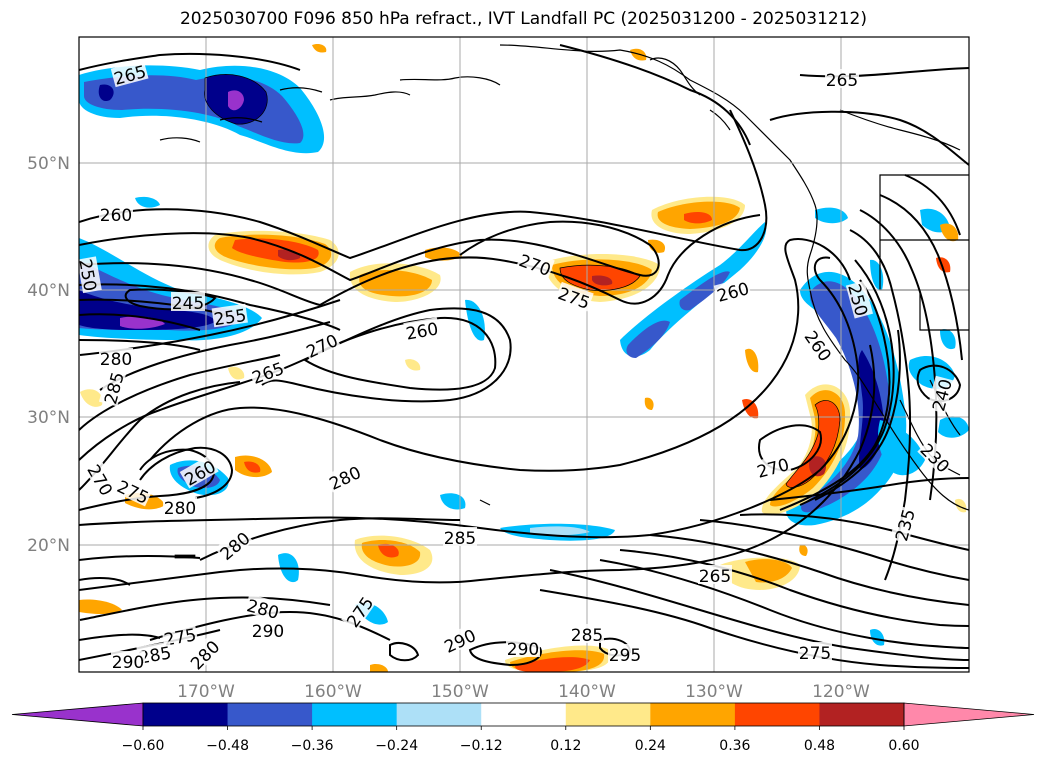 The width and height of the screenshot is (1047, 765). Describe the element at coordinates (841, 692) in the screenshot. I see `lon-label-120w: 120°W` at that location.